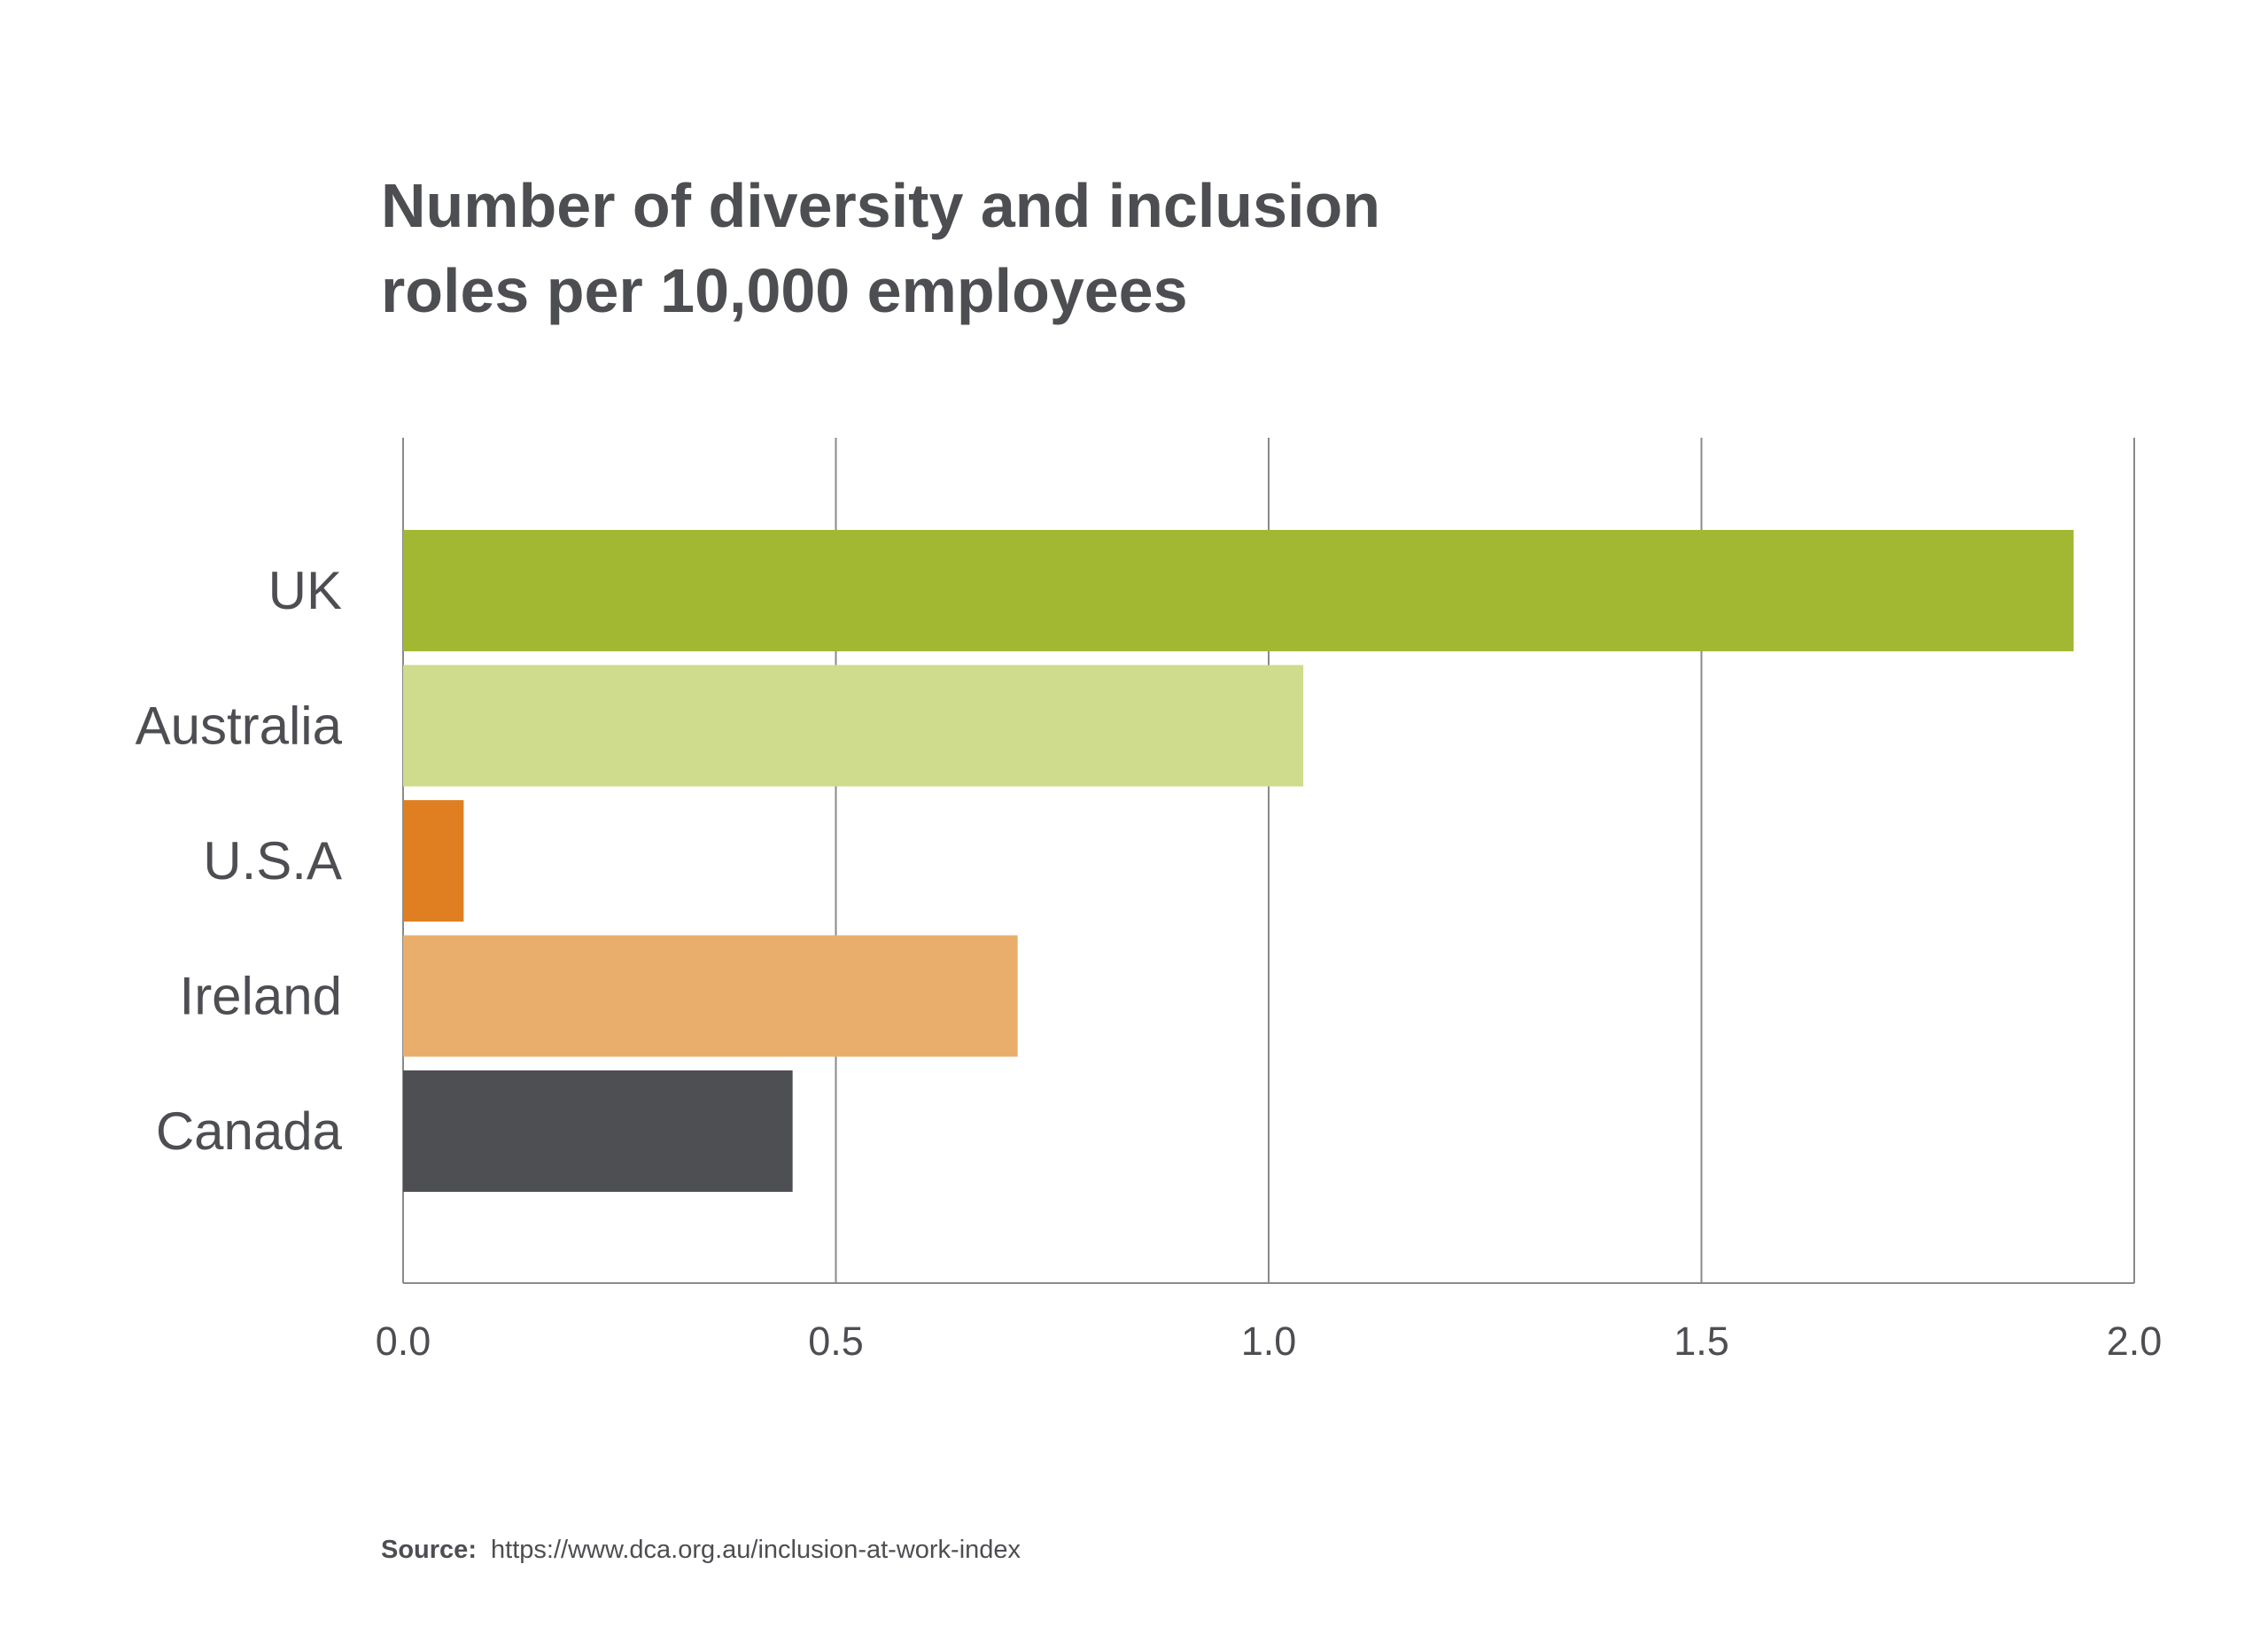  What do you see at coordinates (2135, 1341) in the screenshot?
I see `x-tick-label-4: 2.0` at bounding box center [2135, 1341].